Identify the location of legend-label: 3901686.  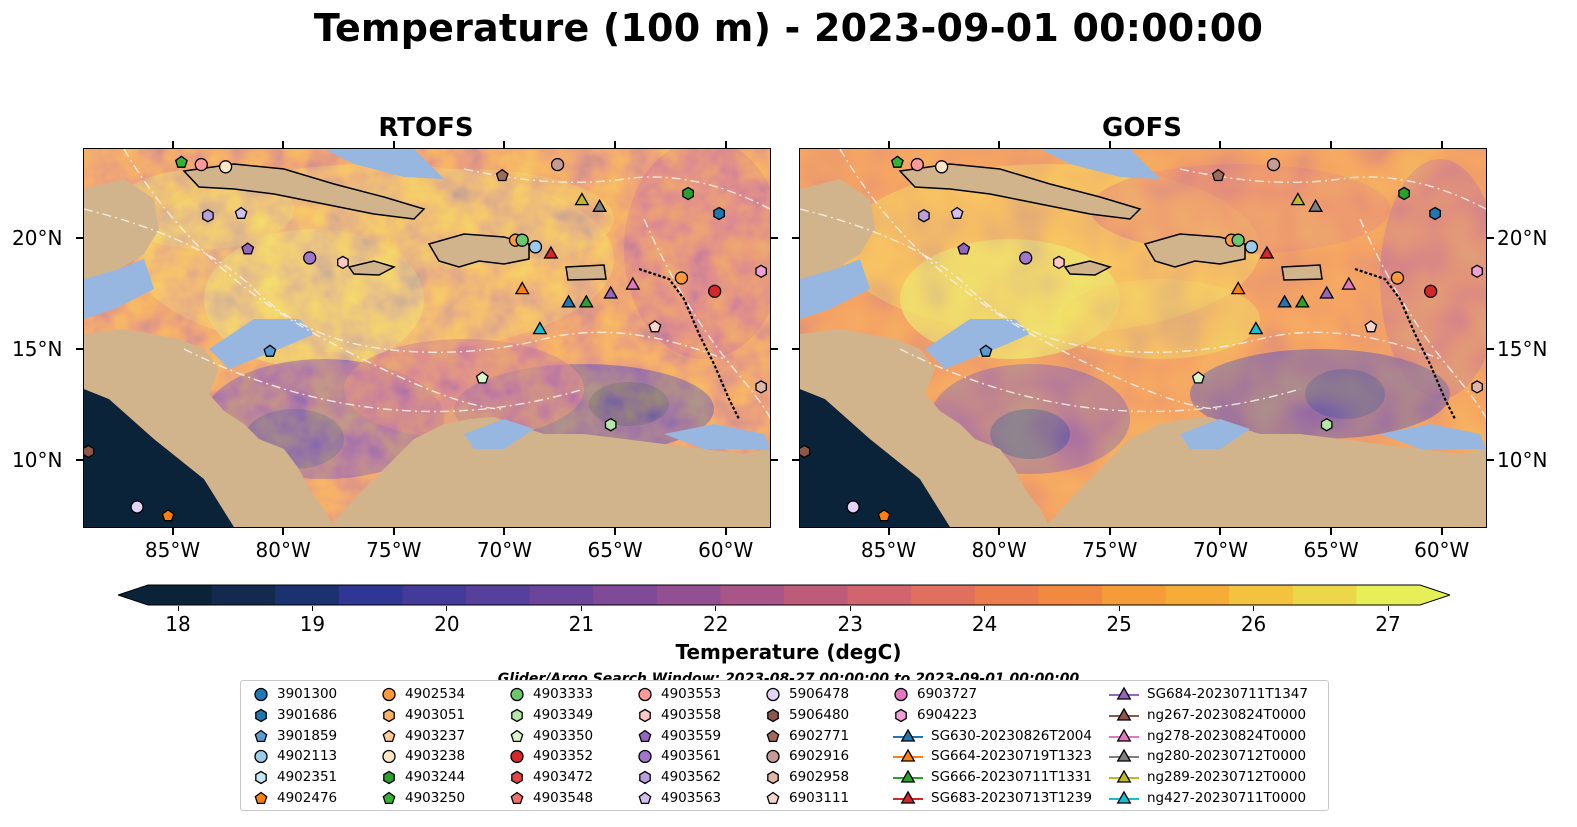
(307, 714).